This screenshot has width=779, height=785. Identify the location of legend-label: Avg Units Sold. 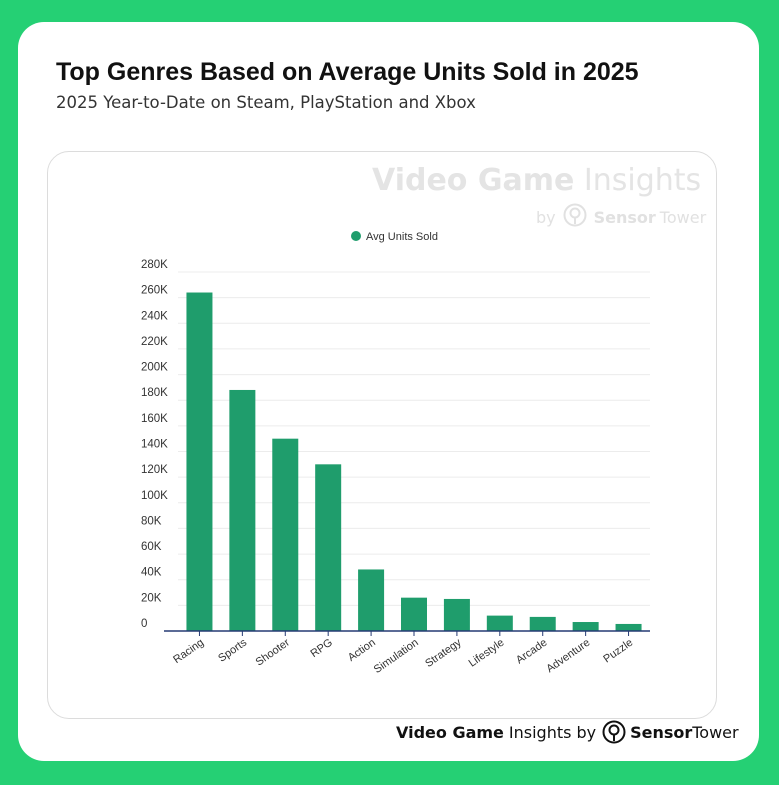
(402, 237).